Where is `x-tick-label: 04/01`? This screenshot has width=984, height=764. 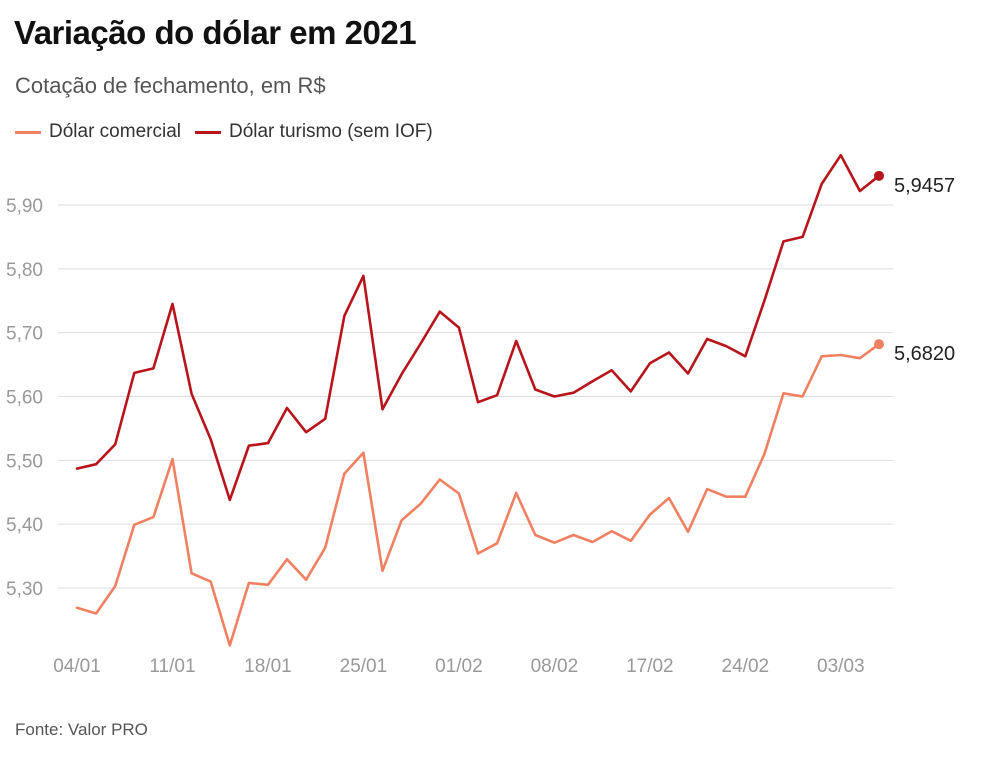 x-tick-label: 04/01 is located at coordinates (77, 666).